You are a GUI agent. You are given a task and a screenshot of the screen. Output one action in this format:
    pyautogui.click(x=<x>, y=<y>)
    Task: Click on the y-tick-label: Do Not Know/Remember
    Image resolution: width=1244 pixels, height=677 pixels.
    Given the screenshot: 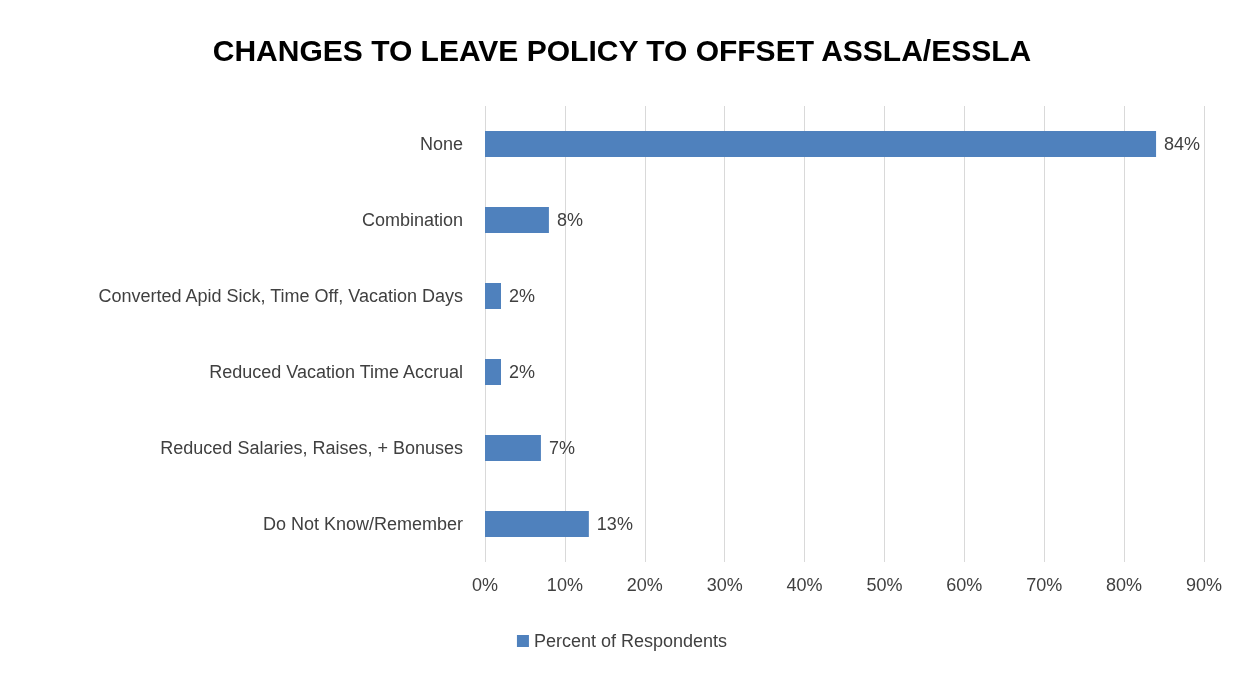 What is the action you would take?
    pyautogui.click(x=362, y=524)
    